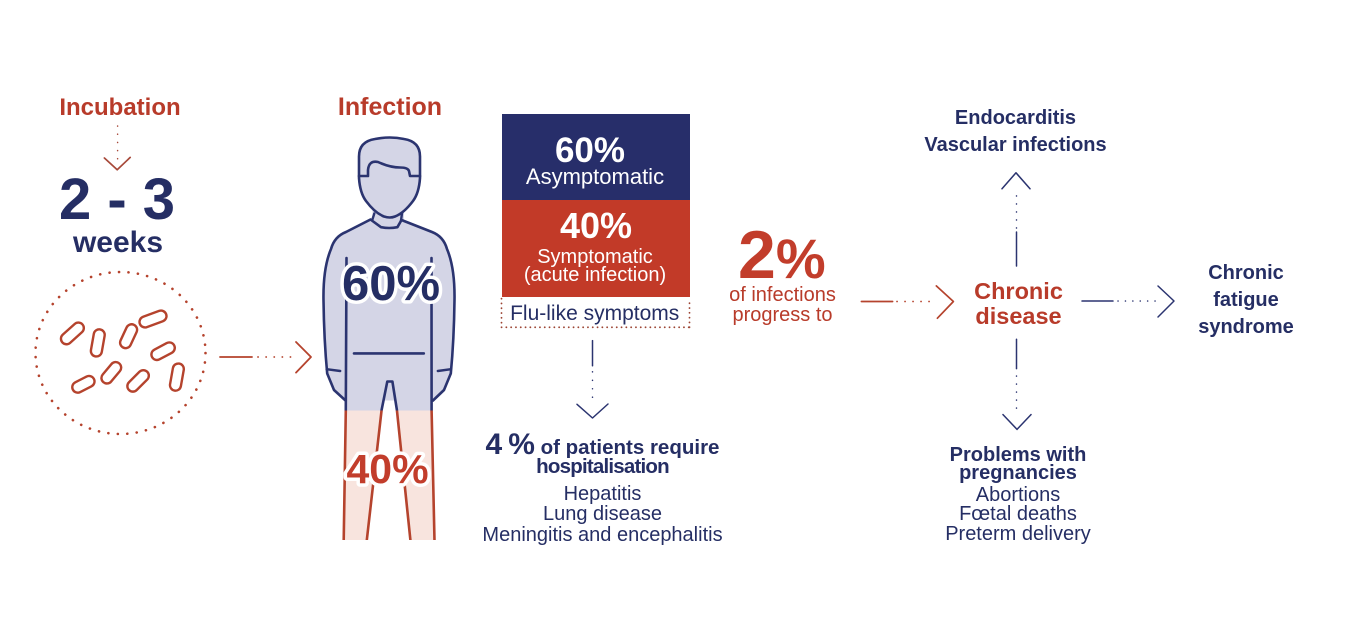  What do you see at coordinates (391, 284) in the screenshot?
I see `svg-text: 60%` at bounding box center [391, 284].